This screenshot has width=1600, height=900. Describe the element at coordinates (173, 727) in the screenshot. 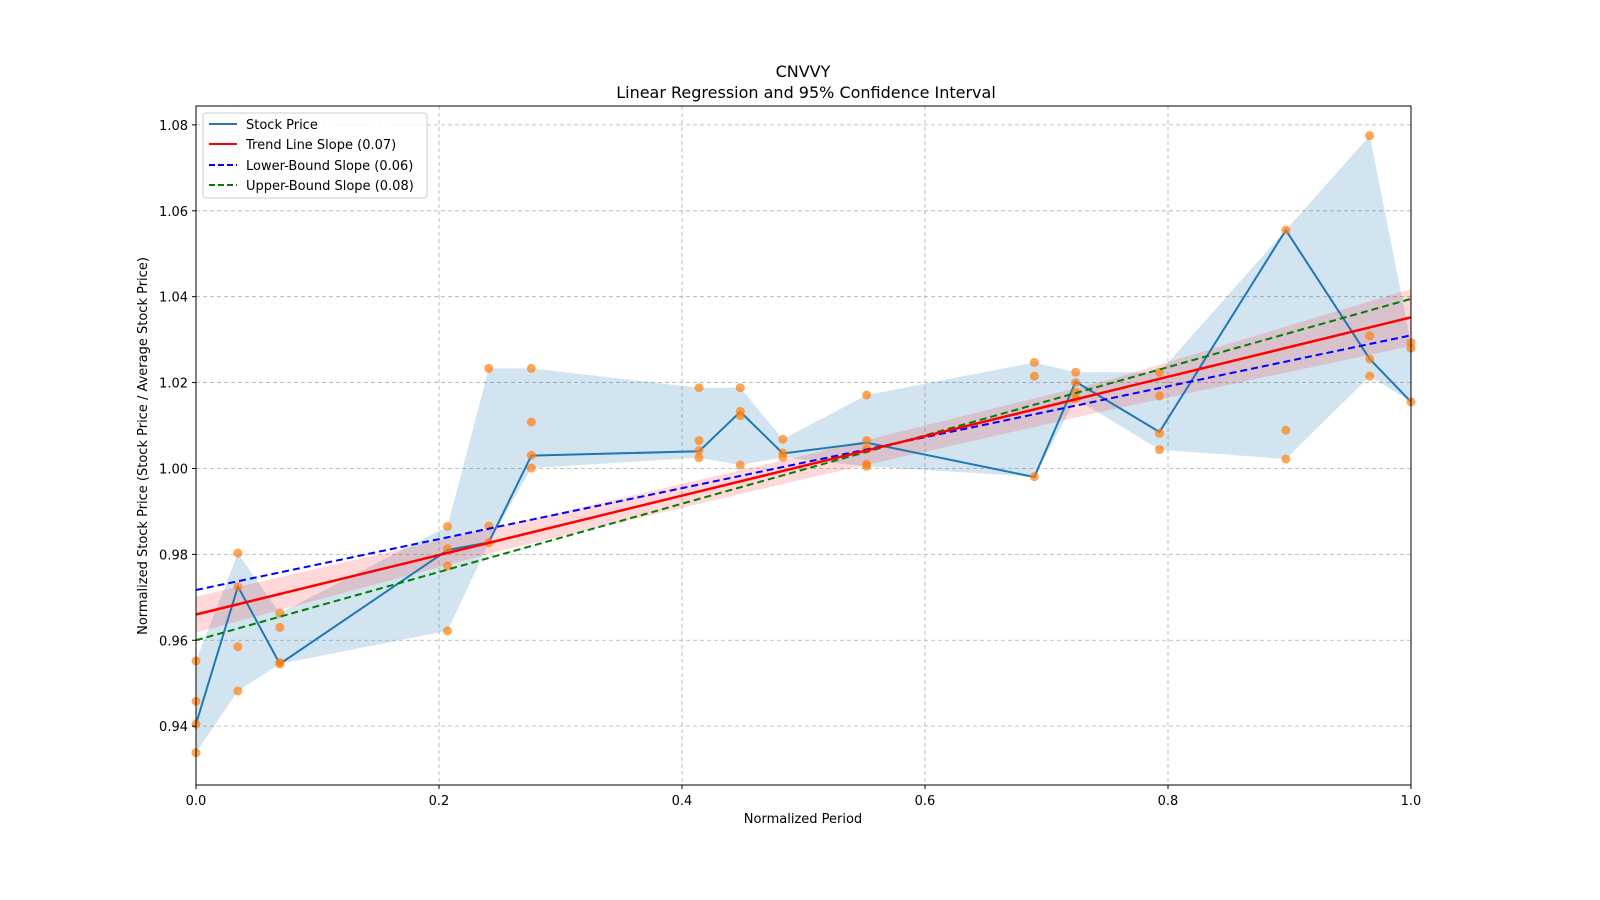

I see `y-tick-label: 0.94` at that location.